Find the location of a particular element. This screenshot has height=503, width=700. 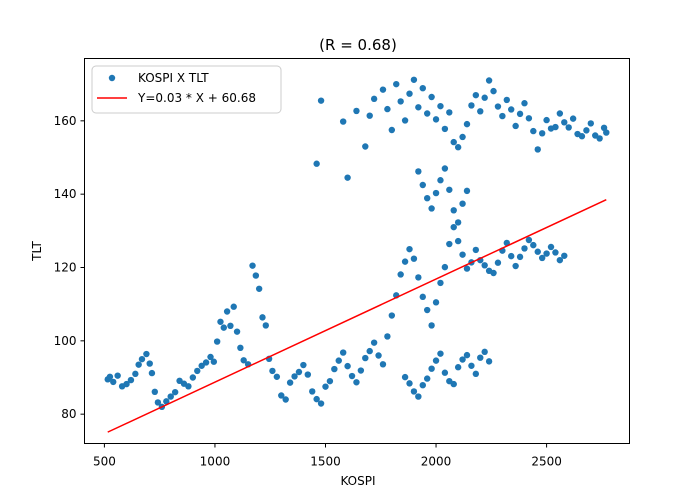

legend: KOSPI X TLT Y=0.03 * X + 60.68 is located at coordinates (186, 89).